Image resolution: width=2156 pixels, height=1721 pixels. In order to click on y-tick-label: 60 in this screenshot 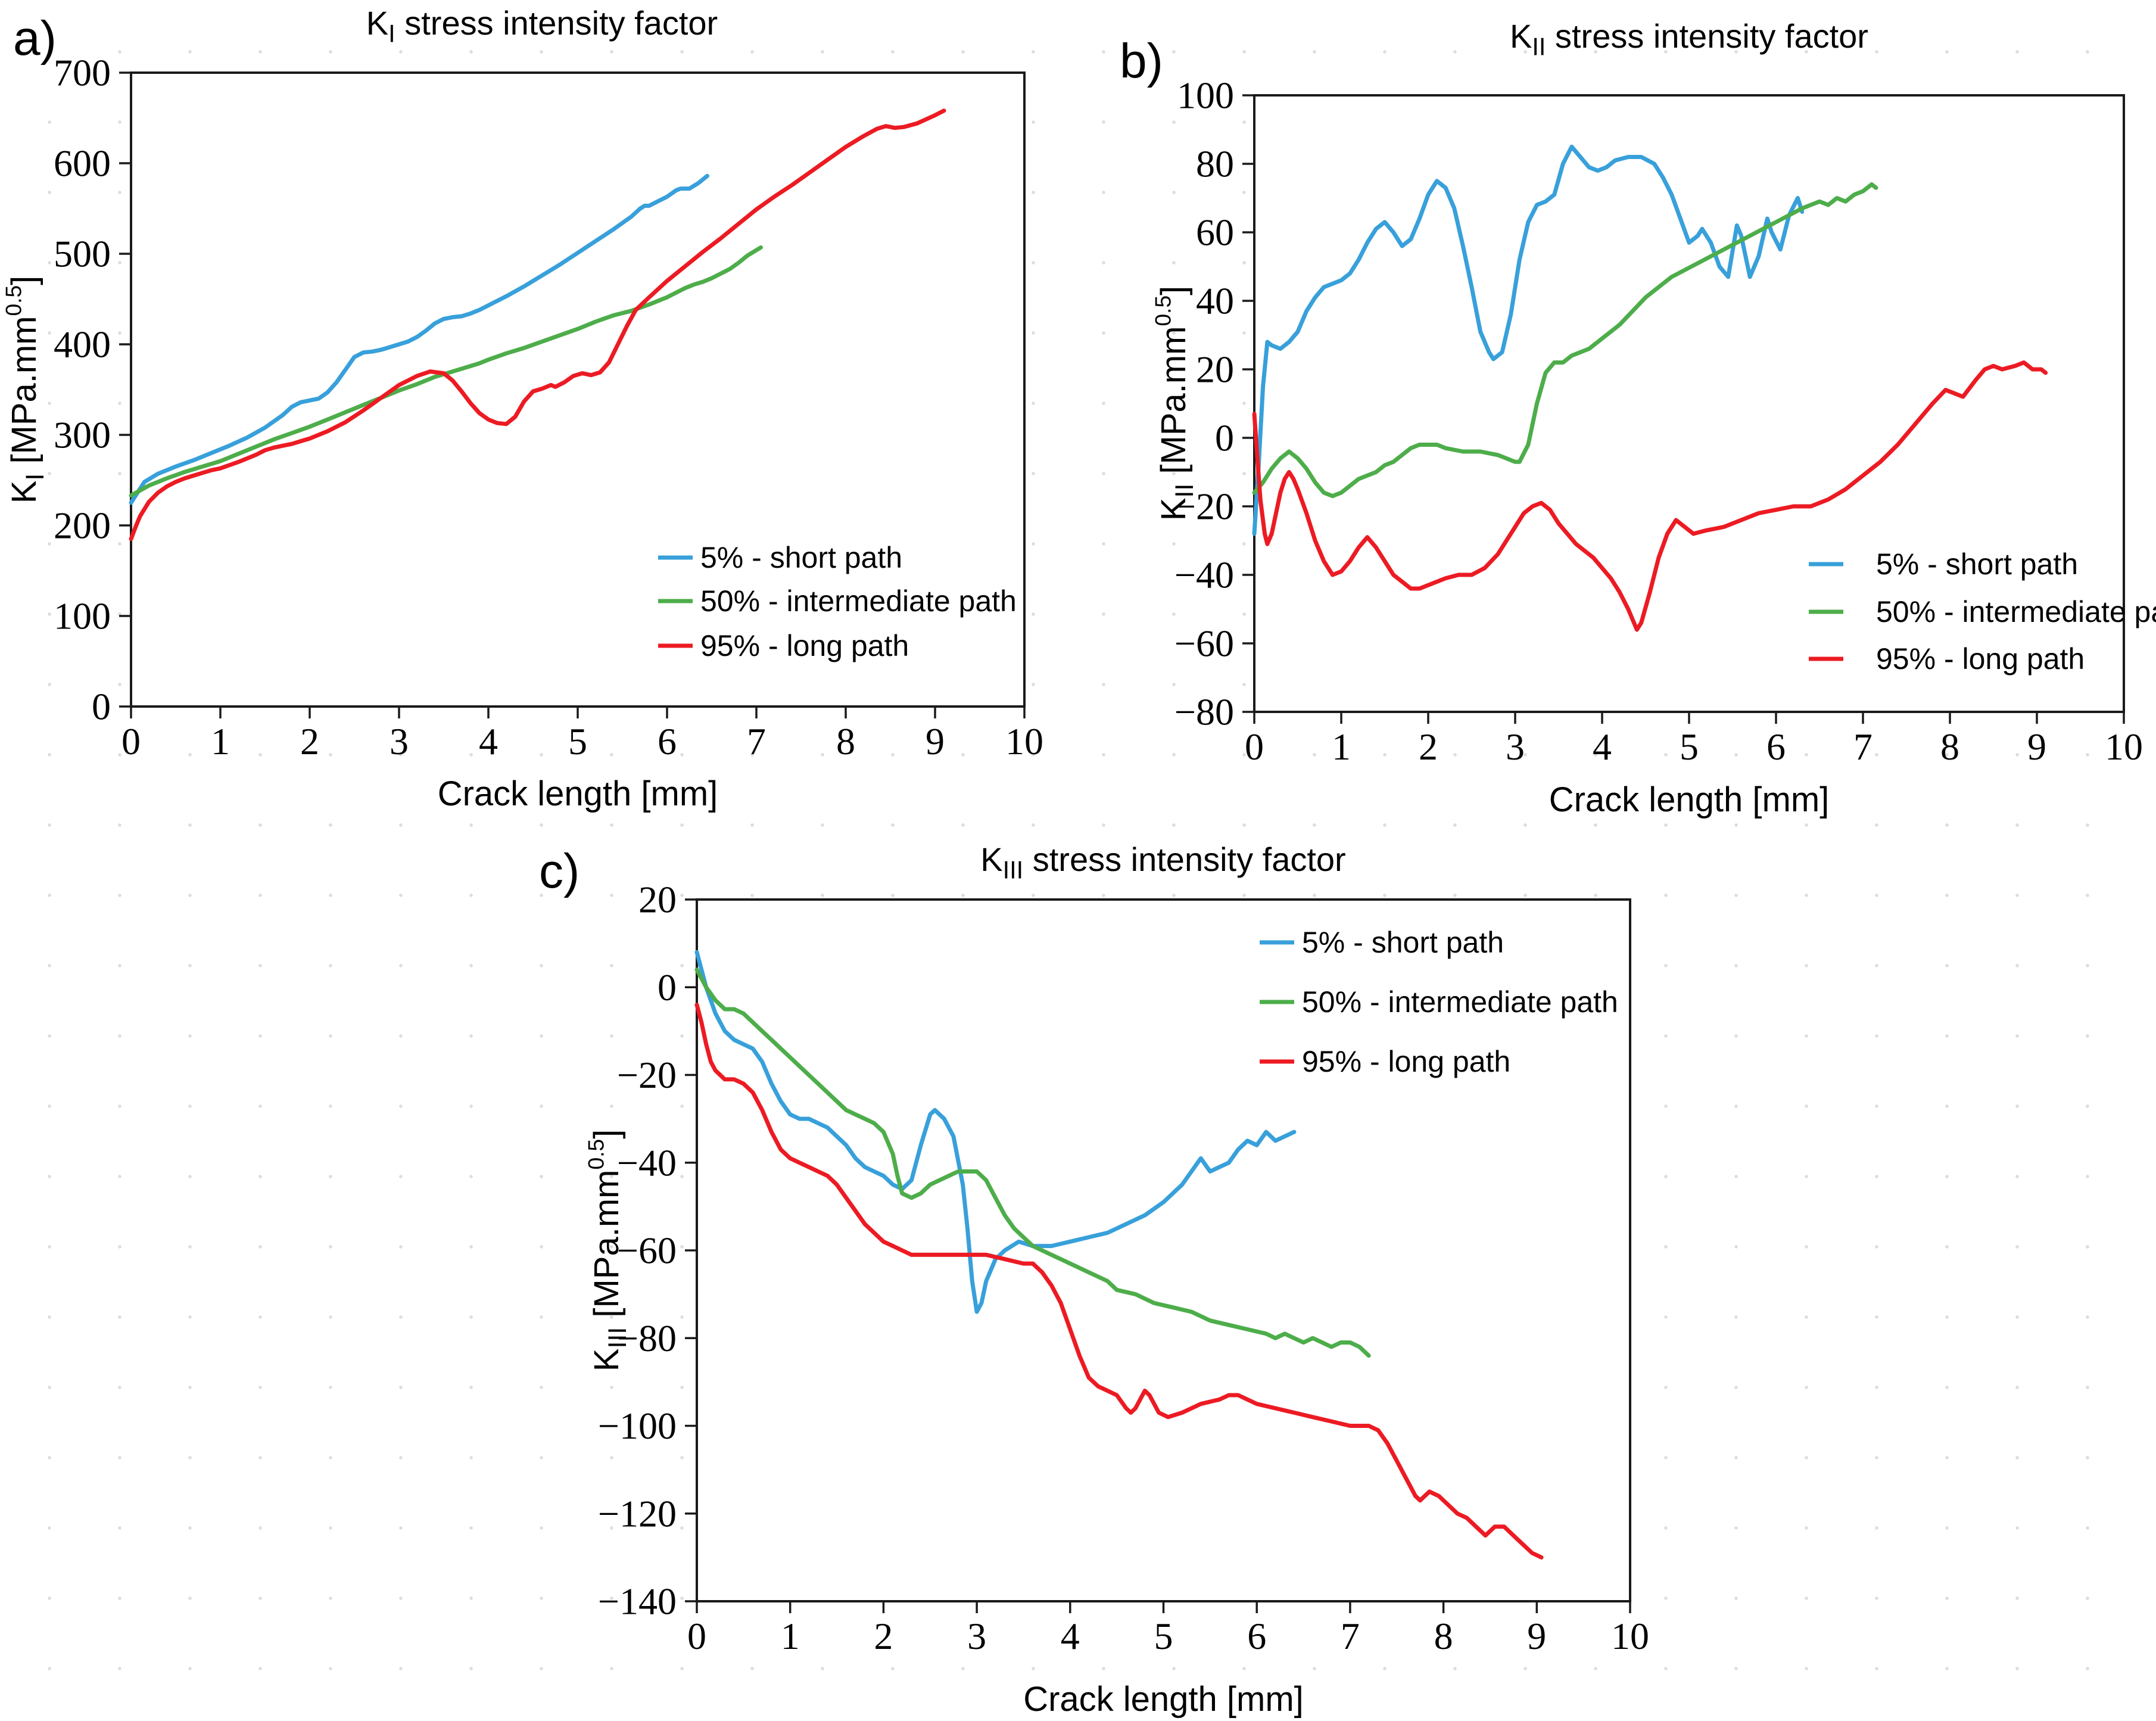, I will do `click(1215, 232)`.